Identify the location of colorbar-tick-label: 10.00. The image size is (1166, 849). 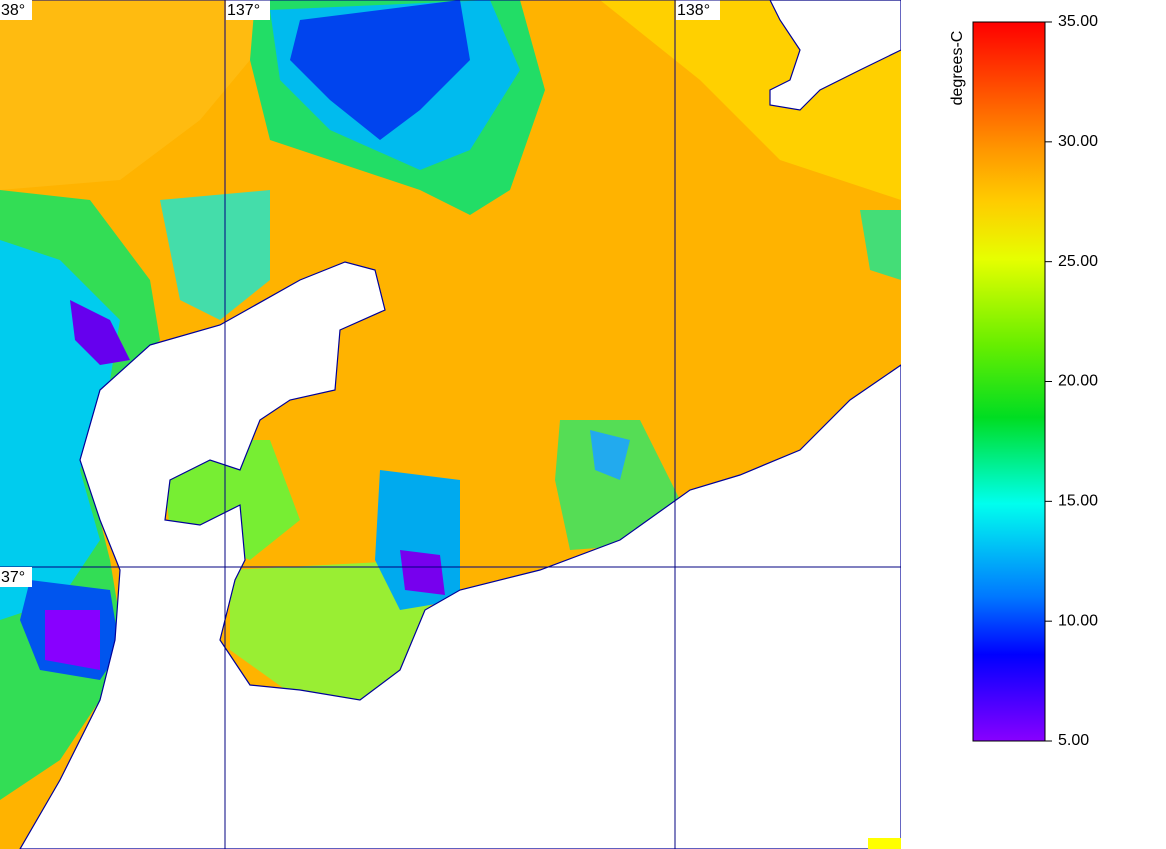
(1078, 620).